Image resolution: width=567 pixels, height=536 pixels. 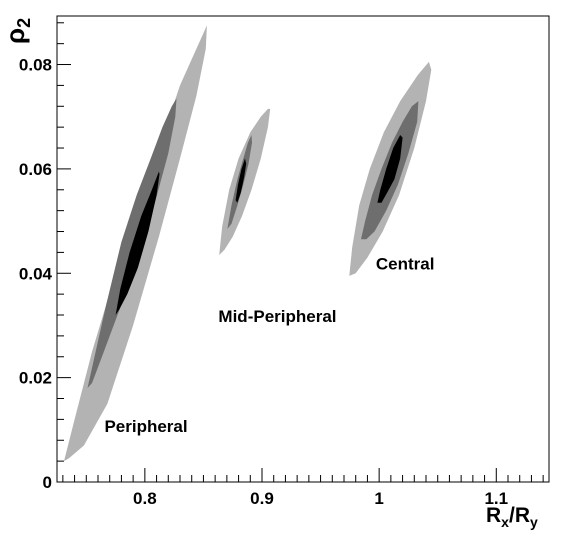 I want to click on x-tick-label: 1, so click(x=378, y=498).